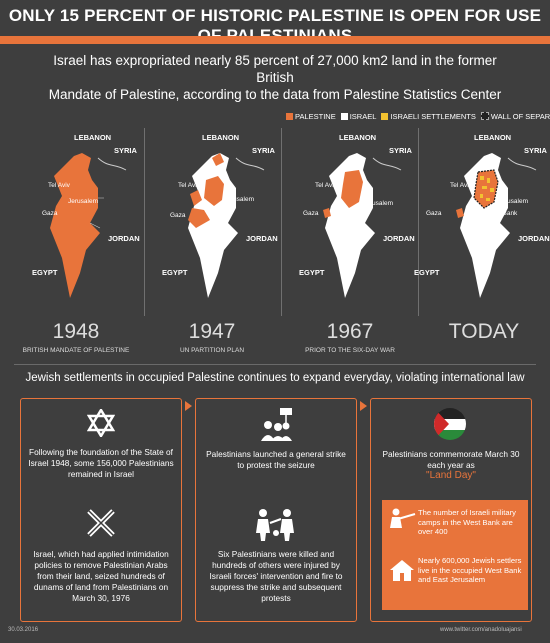  What do you see at coordinates (275, 364) in the screenshot?
I see `section-divider` at bounding box center [275, 364].